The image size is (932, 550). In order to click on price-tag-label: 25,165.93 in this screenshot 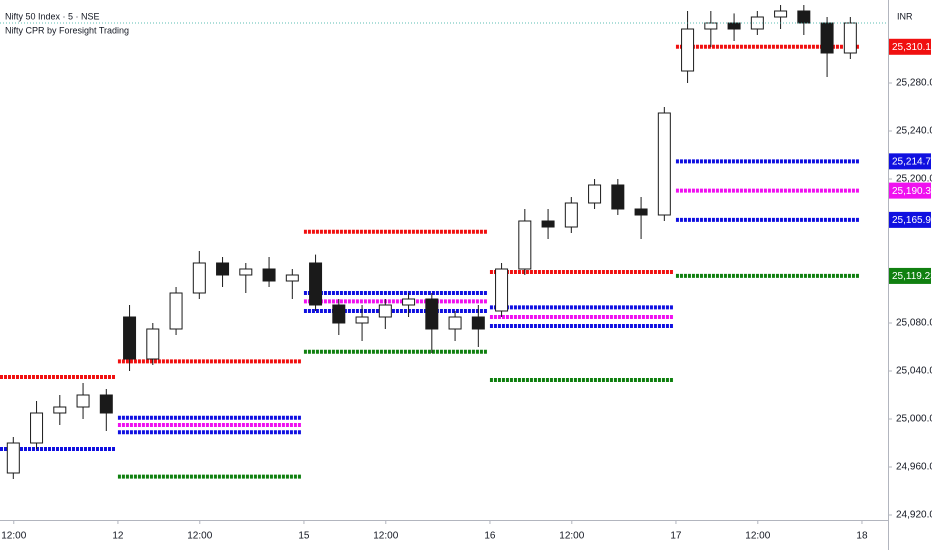, I will do `click(912, 220)`.